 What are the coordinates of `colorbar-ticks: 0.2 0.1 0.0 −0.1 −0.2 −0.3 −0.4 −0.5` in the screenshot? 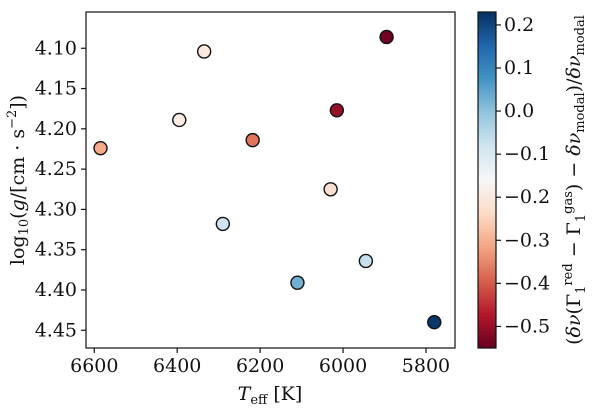 It's located at (523, 175).